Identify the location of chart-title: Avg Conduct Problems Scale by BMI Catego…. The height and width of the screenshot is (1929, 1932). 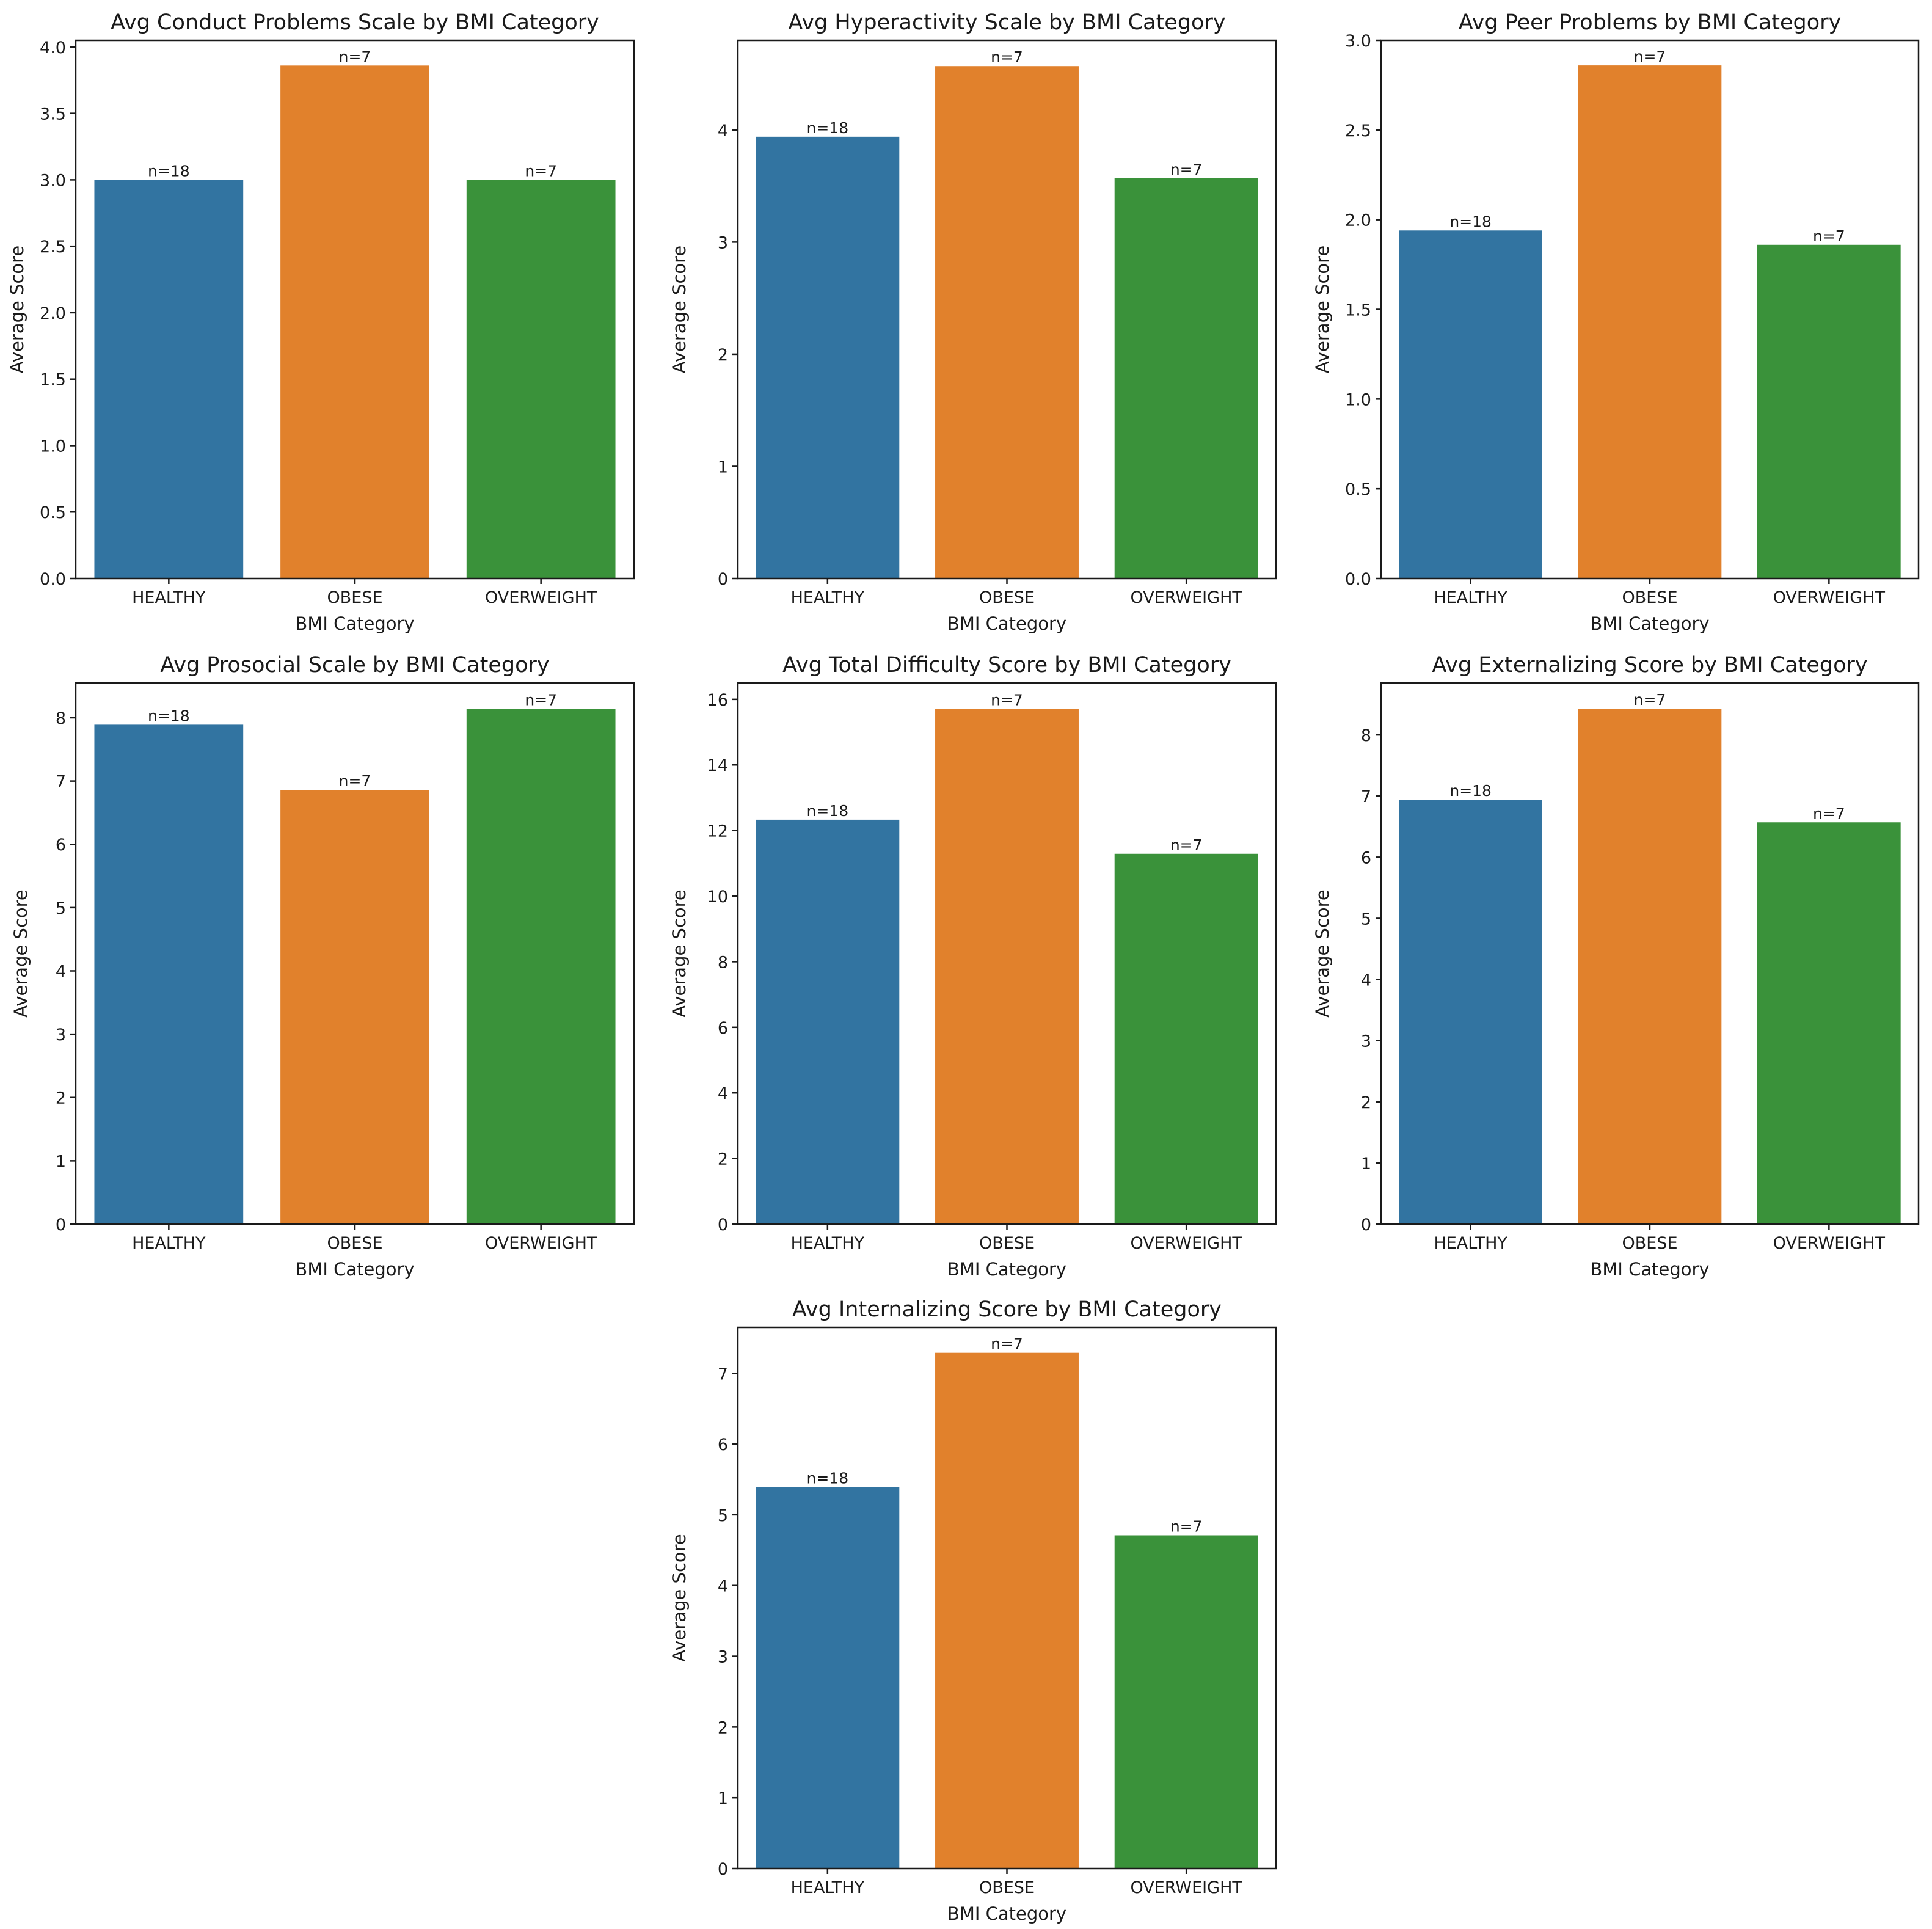
(355, 23).